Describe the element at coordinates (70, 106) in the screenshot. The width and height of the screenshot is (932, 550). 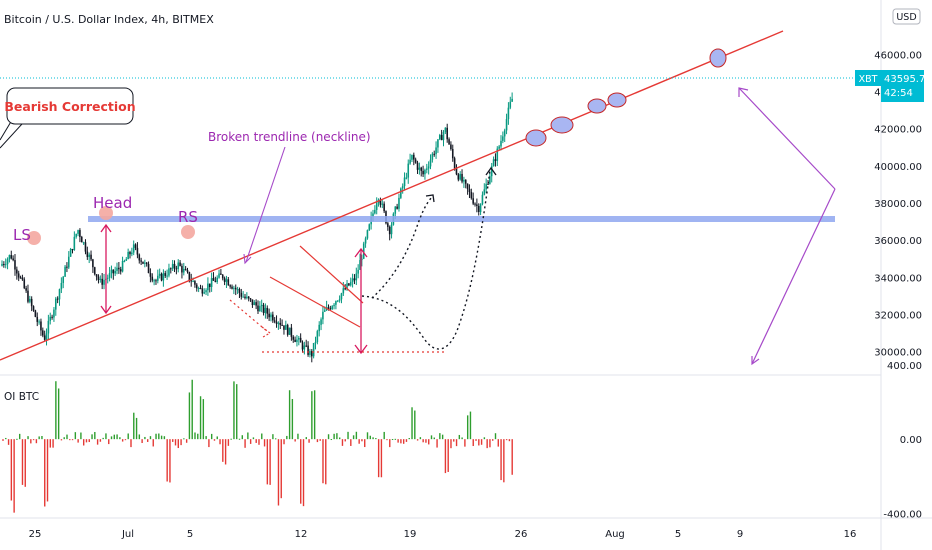
I see `callout-box` at that location.